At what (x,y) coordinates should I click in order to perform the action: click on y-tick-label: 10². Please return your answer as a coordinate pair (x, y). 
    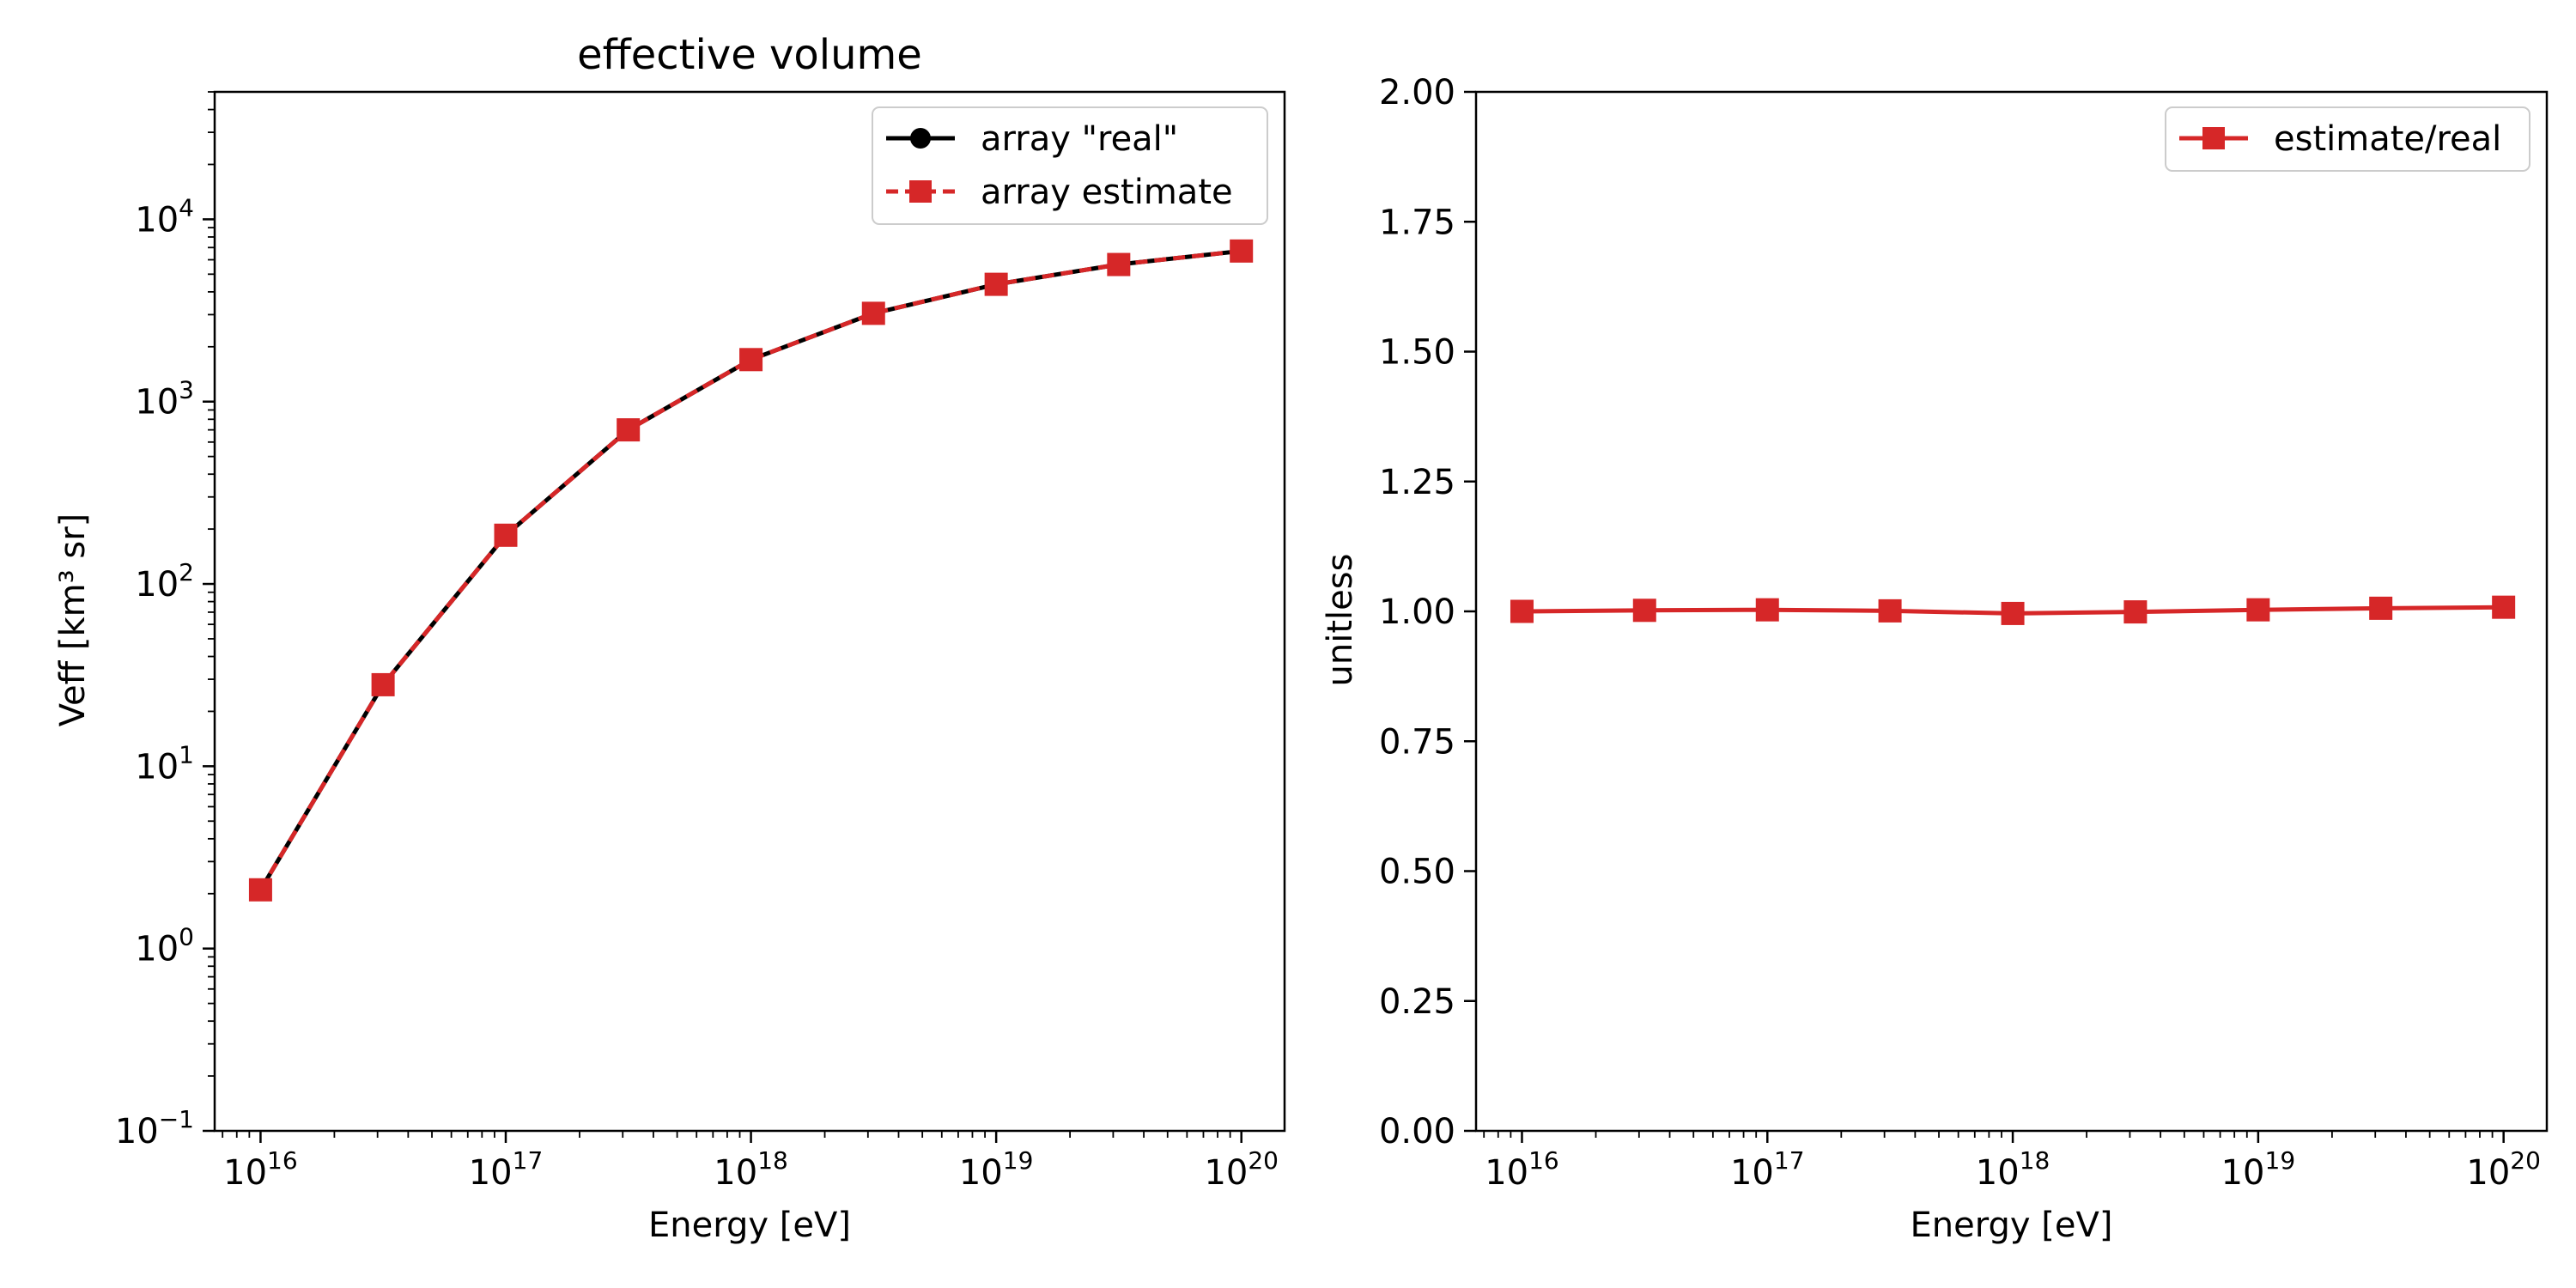
    Looking at the image, I should click on (164, 581).